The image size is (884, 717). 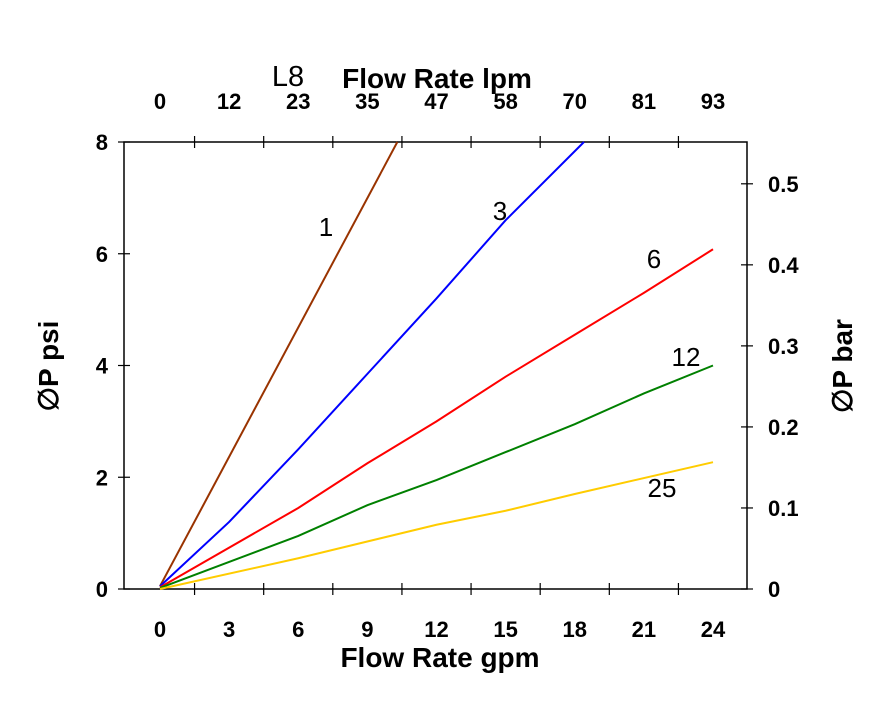 What do you see at coordinates (783, 508) in the screenshot?
I see `y2-tick-label: 0.1` at bounding box center [783, 508].